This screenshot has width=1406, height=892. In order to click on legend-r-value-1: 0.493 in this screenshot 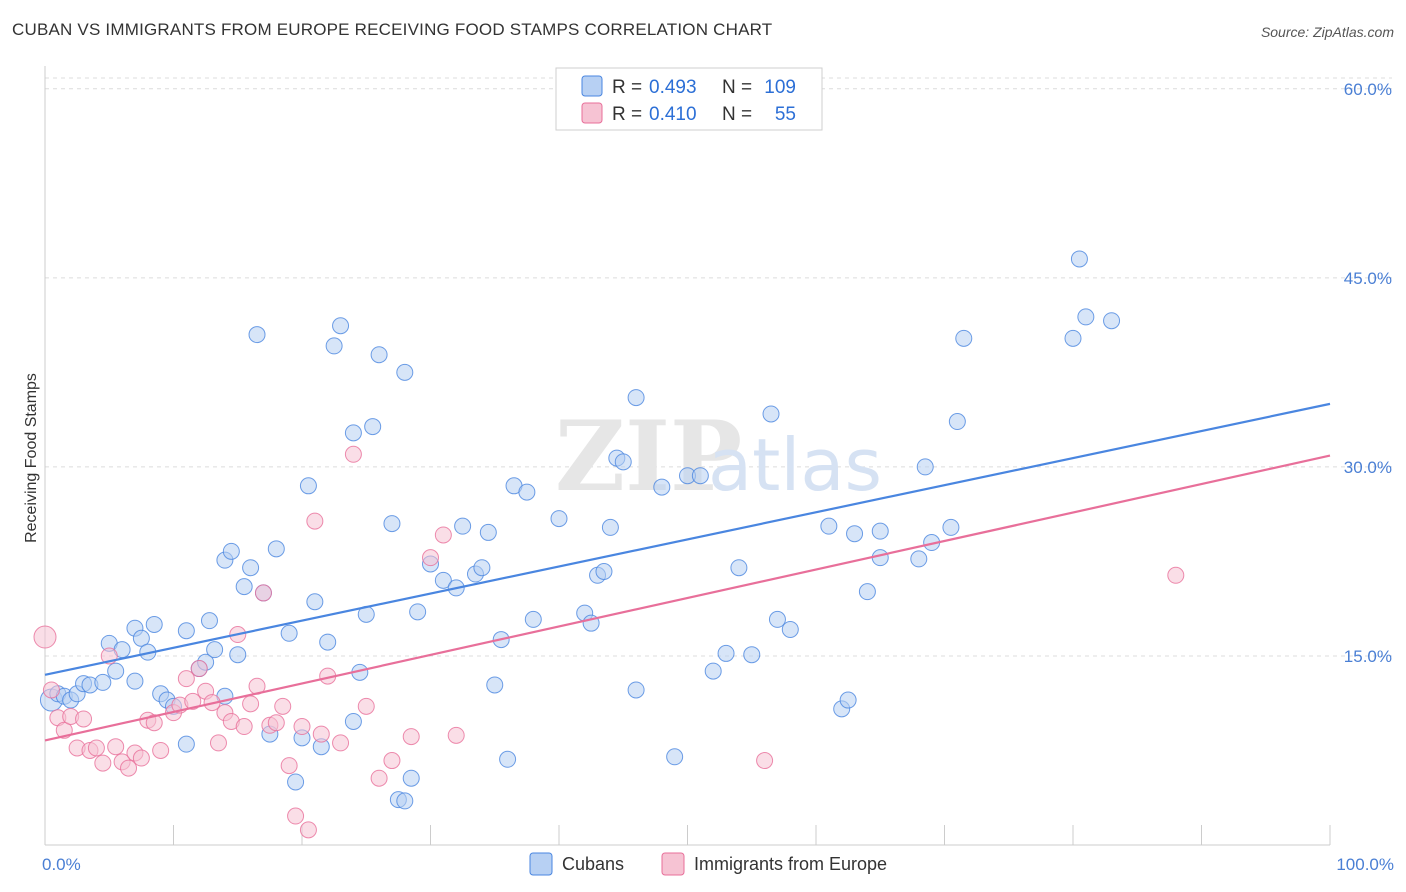, I will do `click(673, 87)`.